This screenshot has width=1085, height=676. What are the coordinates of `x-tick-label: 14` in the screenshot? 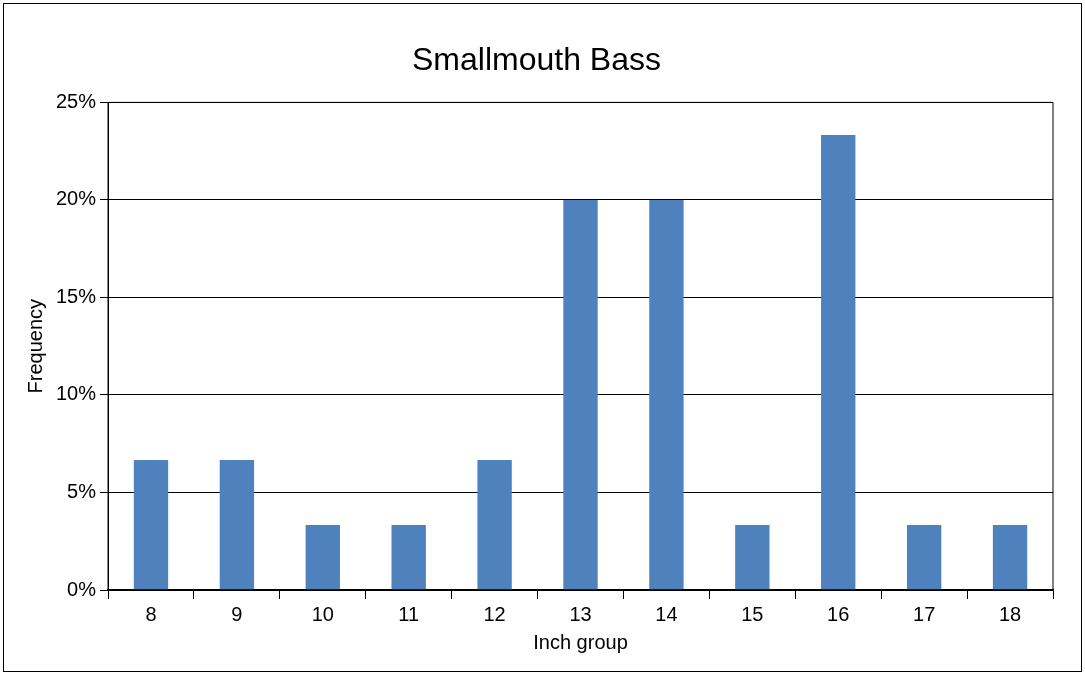 It's located at (666, 613).